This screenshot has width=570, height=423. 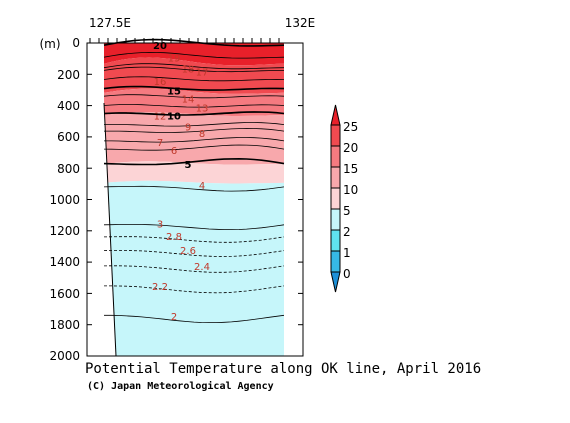 What do you see at coordinates (174, 92) in the screenshot?
I see `contour-label: 15` at bounding box center [174, 92].